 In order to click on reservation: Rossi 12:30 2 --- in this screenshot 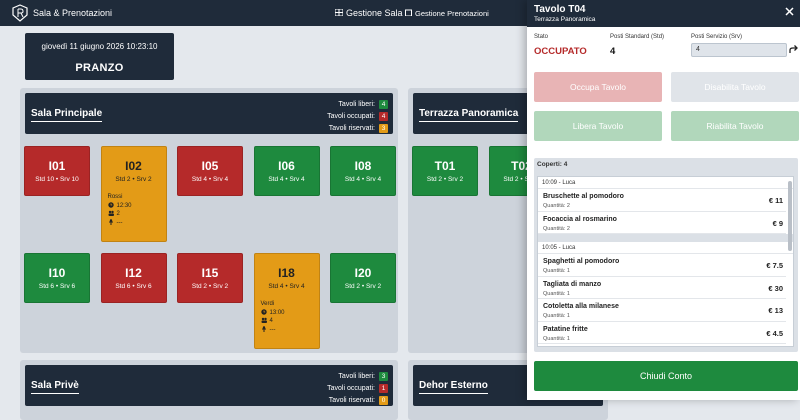, I will do `click(134, 210)`.